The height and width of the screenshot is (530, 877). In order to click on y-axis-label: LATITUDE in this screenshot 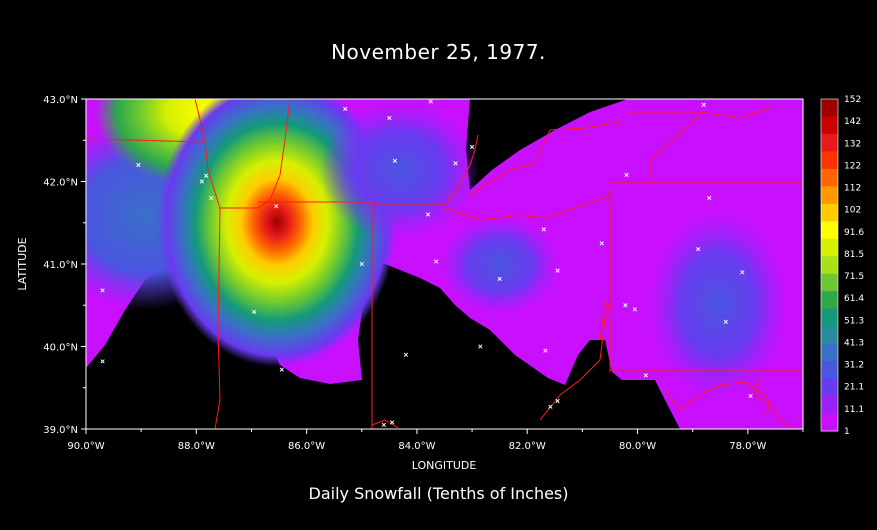, I will do `click(22, 263)`.